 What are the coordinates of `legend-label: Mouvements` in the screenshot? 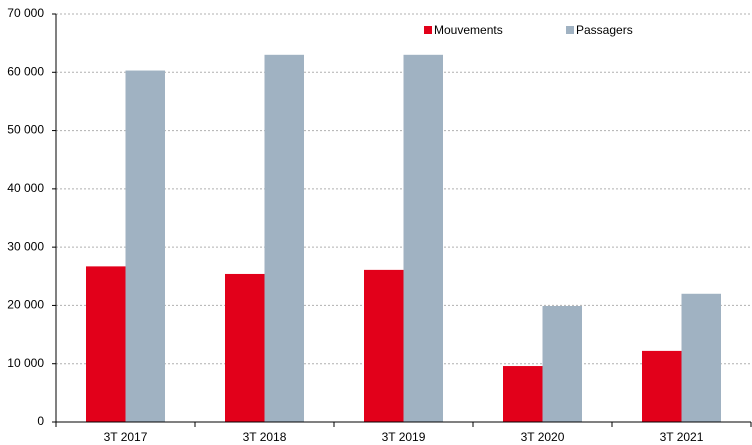 It's located at (468, 30).